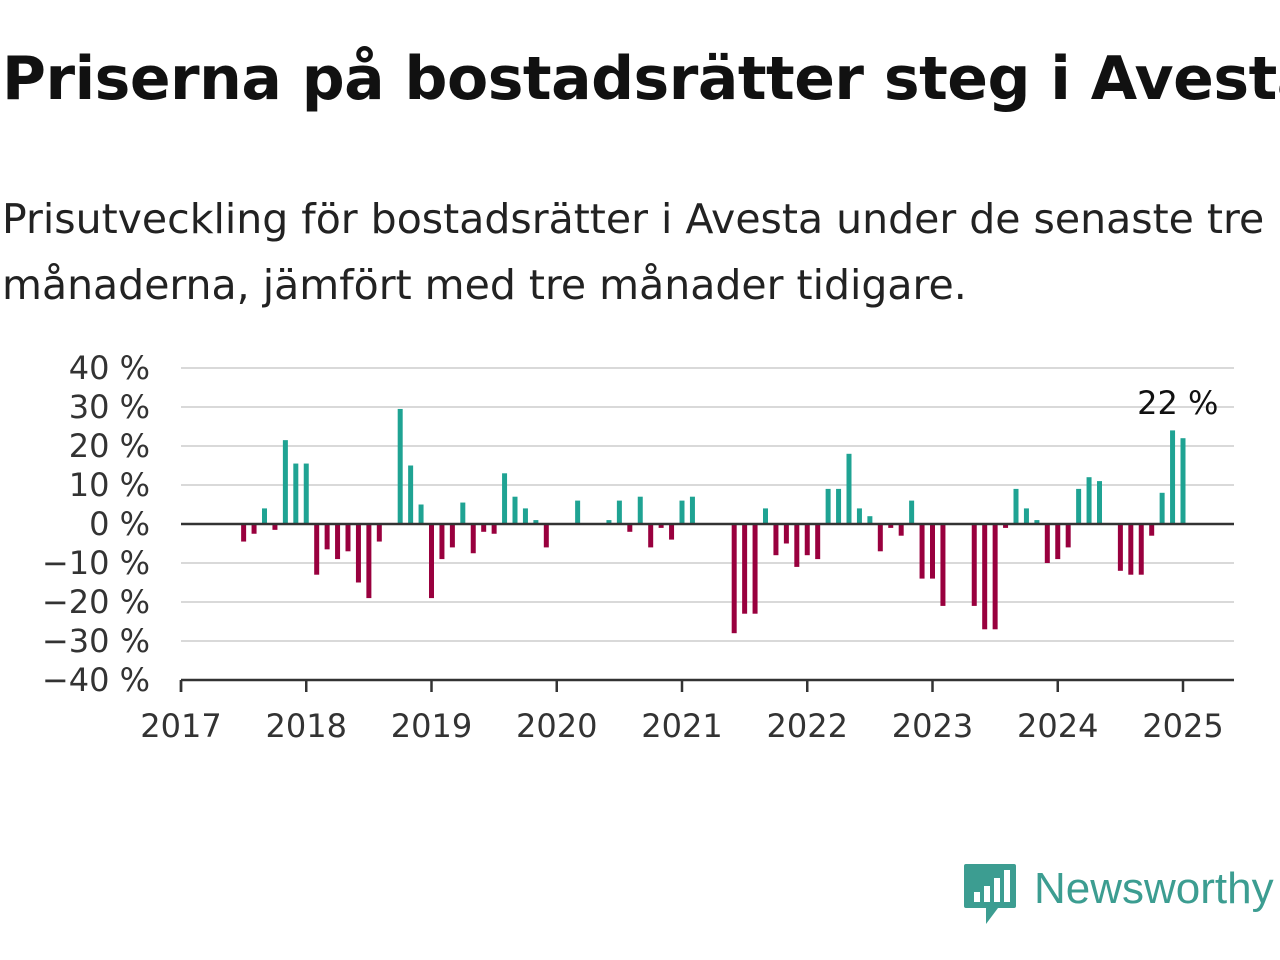 This screenshot has height=960, width=1280. What do you see at coordinates (807, 726) in the screenshot?
I see `x-tick-label: 2022` at bounding box center [807, 726].